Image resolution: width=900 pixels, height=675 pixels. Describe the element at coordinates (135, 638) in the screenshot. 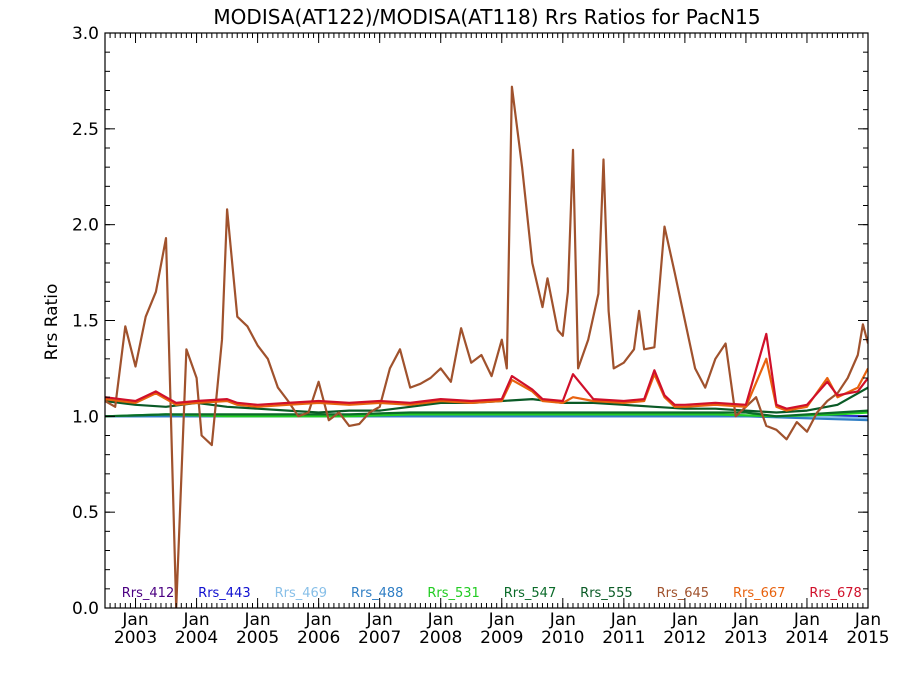

I see `x-tick-label-year: 2003` at that location.